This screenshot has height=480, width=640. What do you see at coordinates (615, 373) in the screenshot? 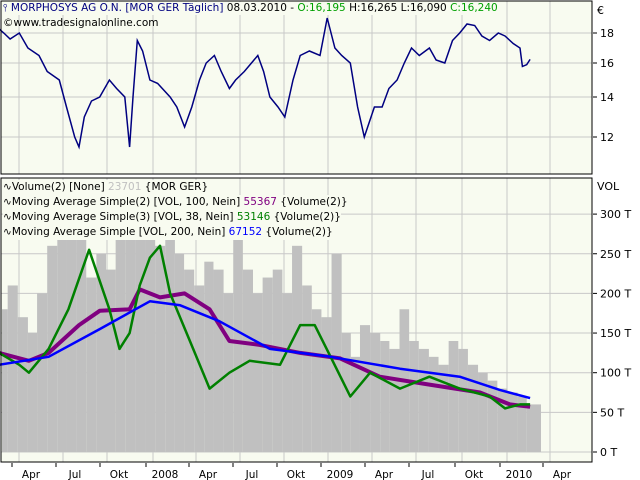
I see `volume-axis-label: 100 T` at bounding box center [615, 373].